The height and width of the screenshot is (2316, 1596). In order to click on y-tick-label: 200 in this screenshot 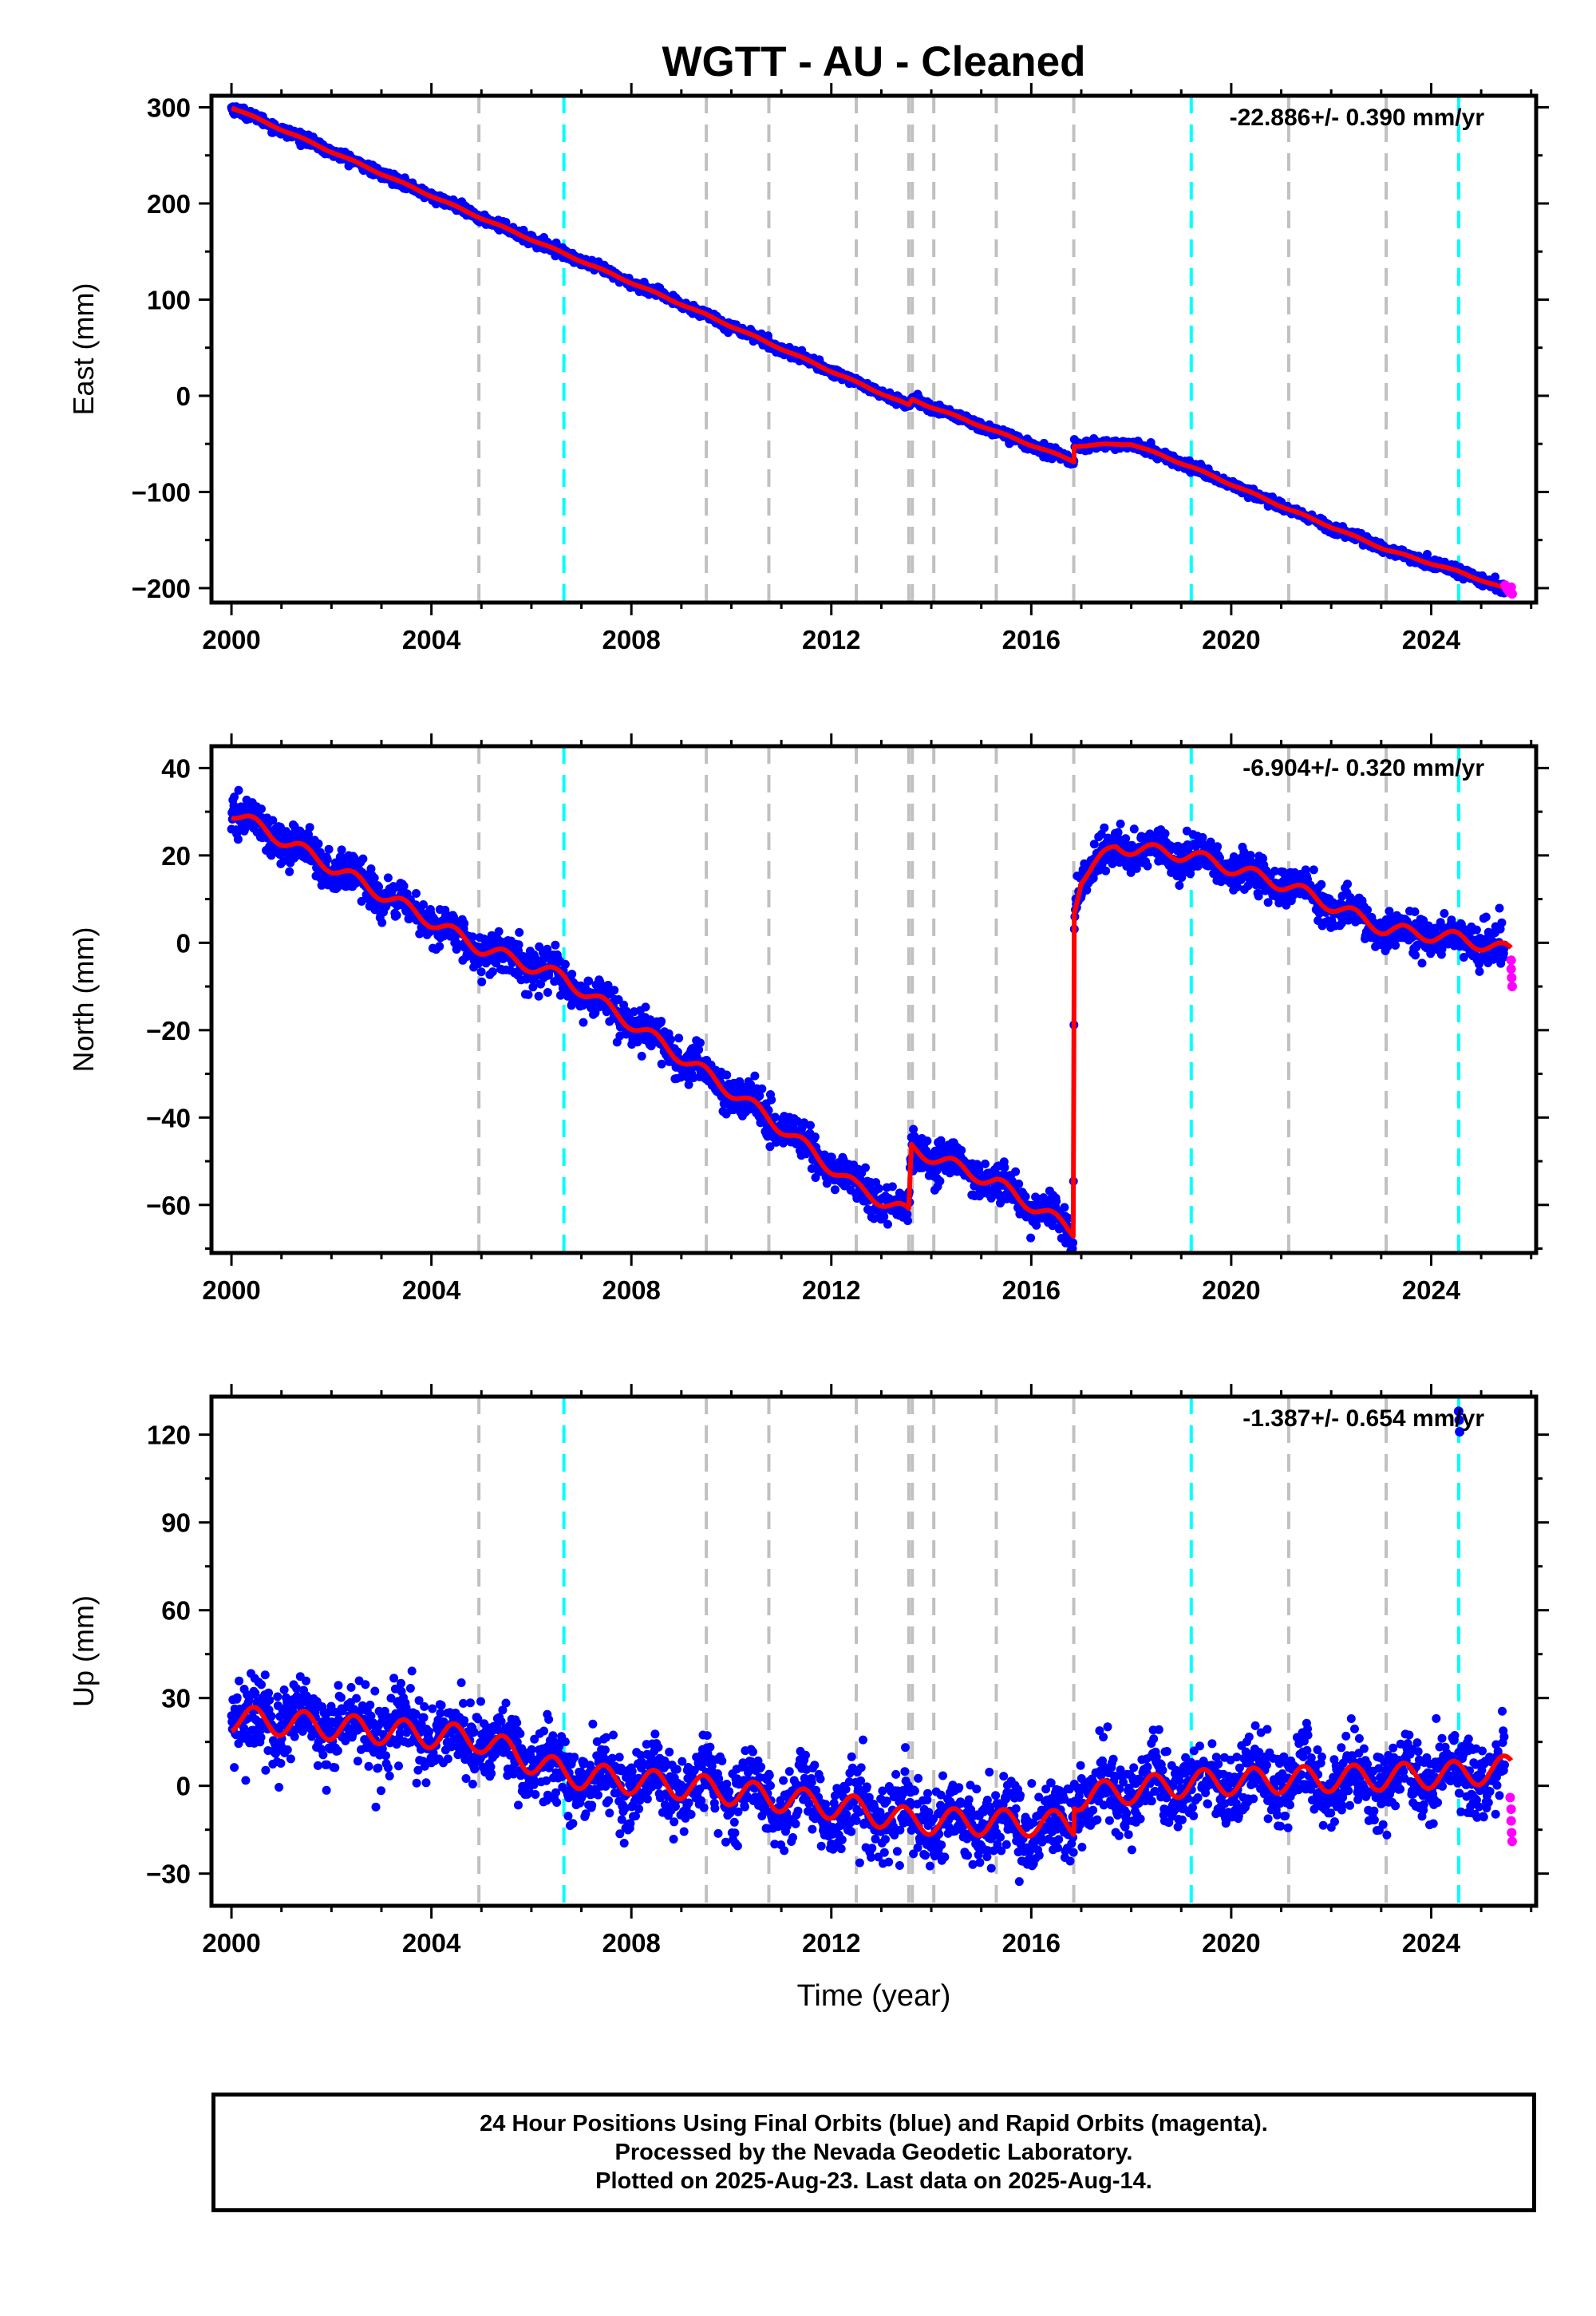, I will do `click(169, 204)`.